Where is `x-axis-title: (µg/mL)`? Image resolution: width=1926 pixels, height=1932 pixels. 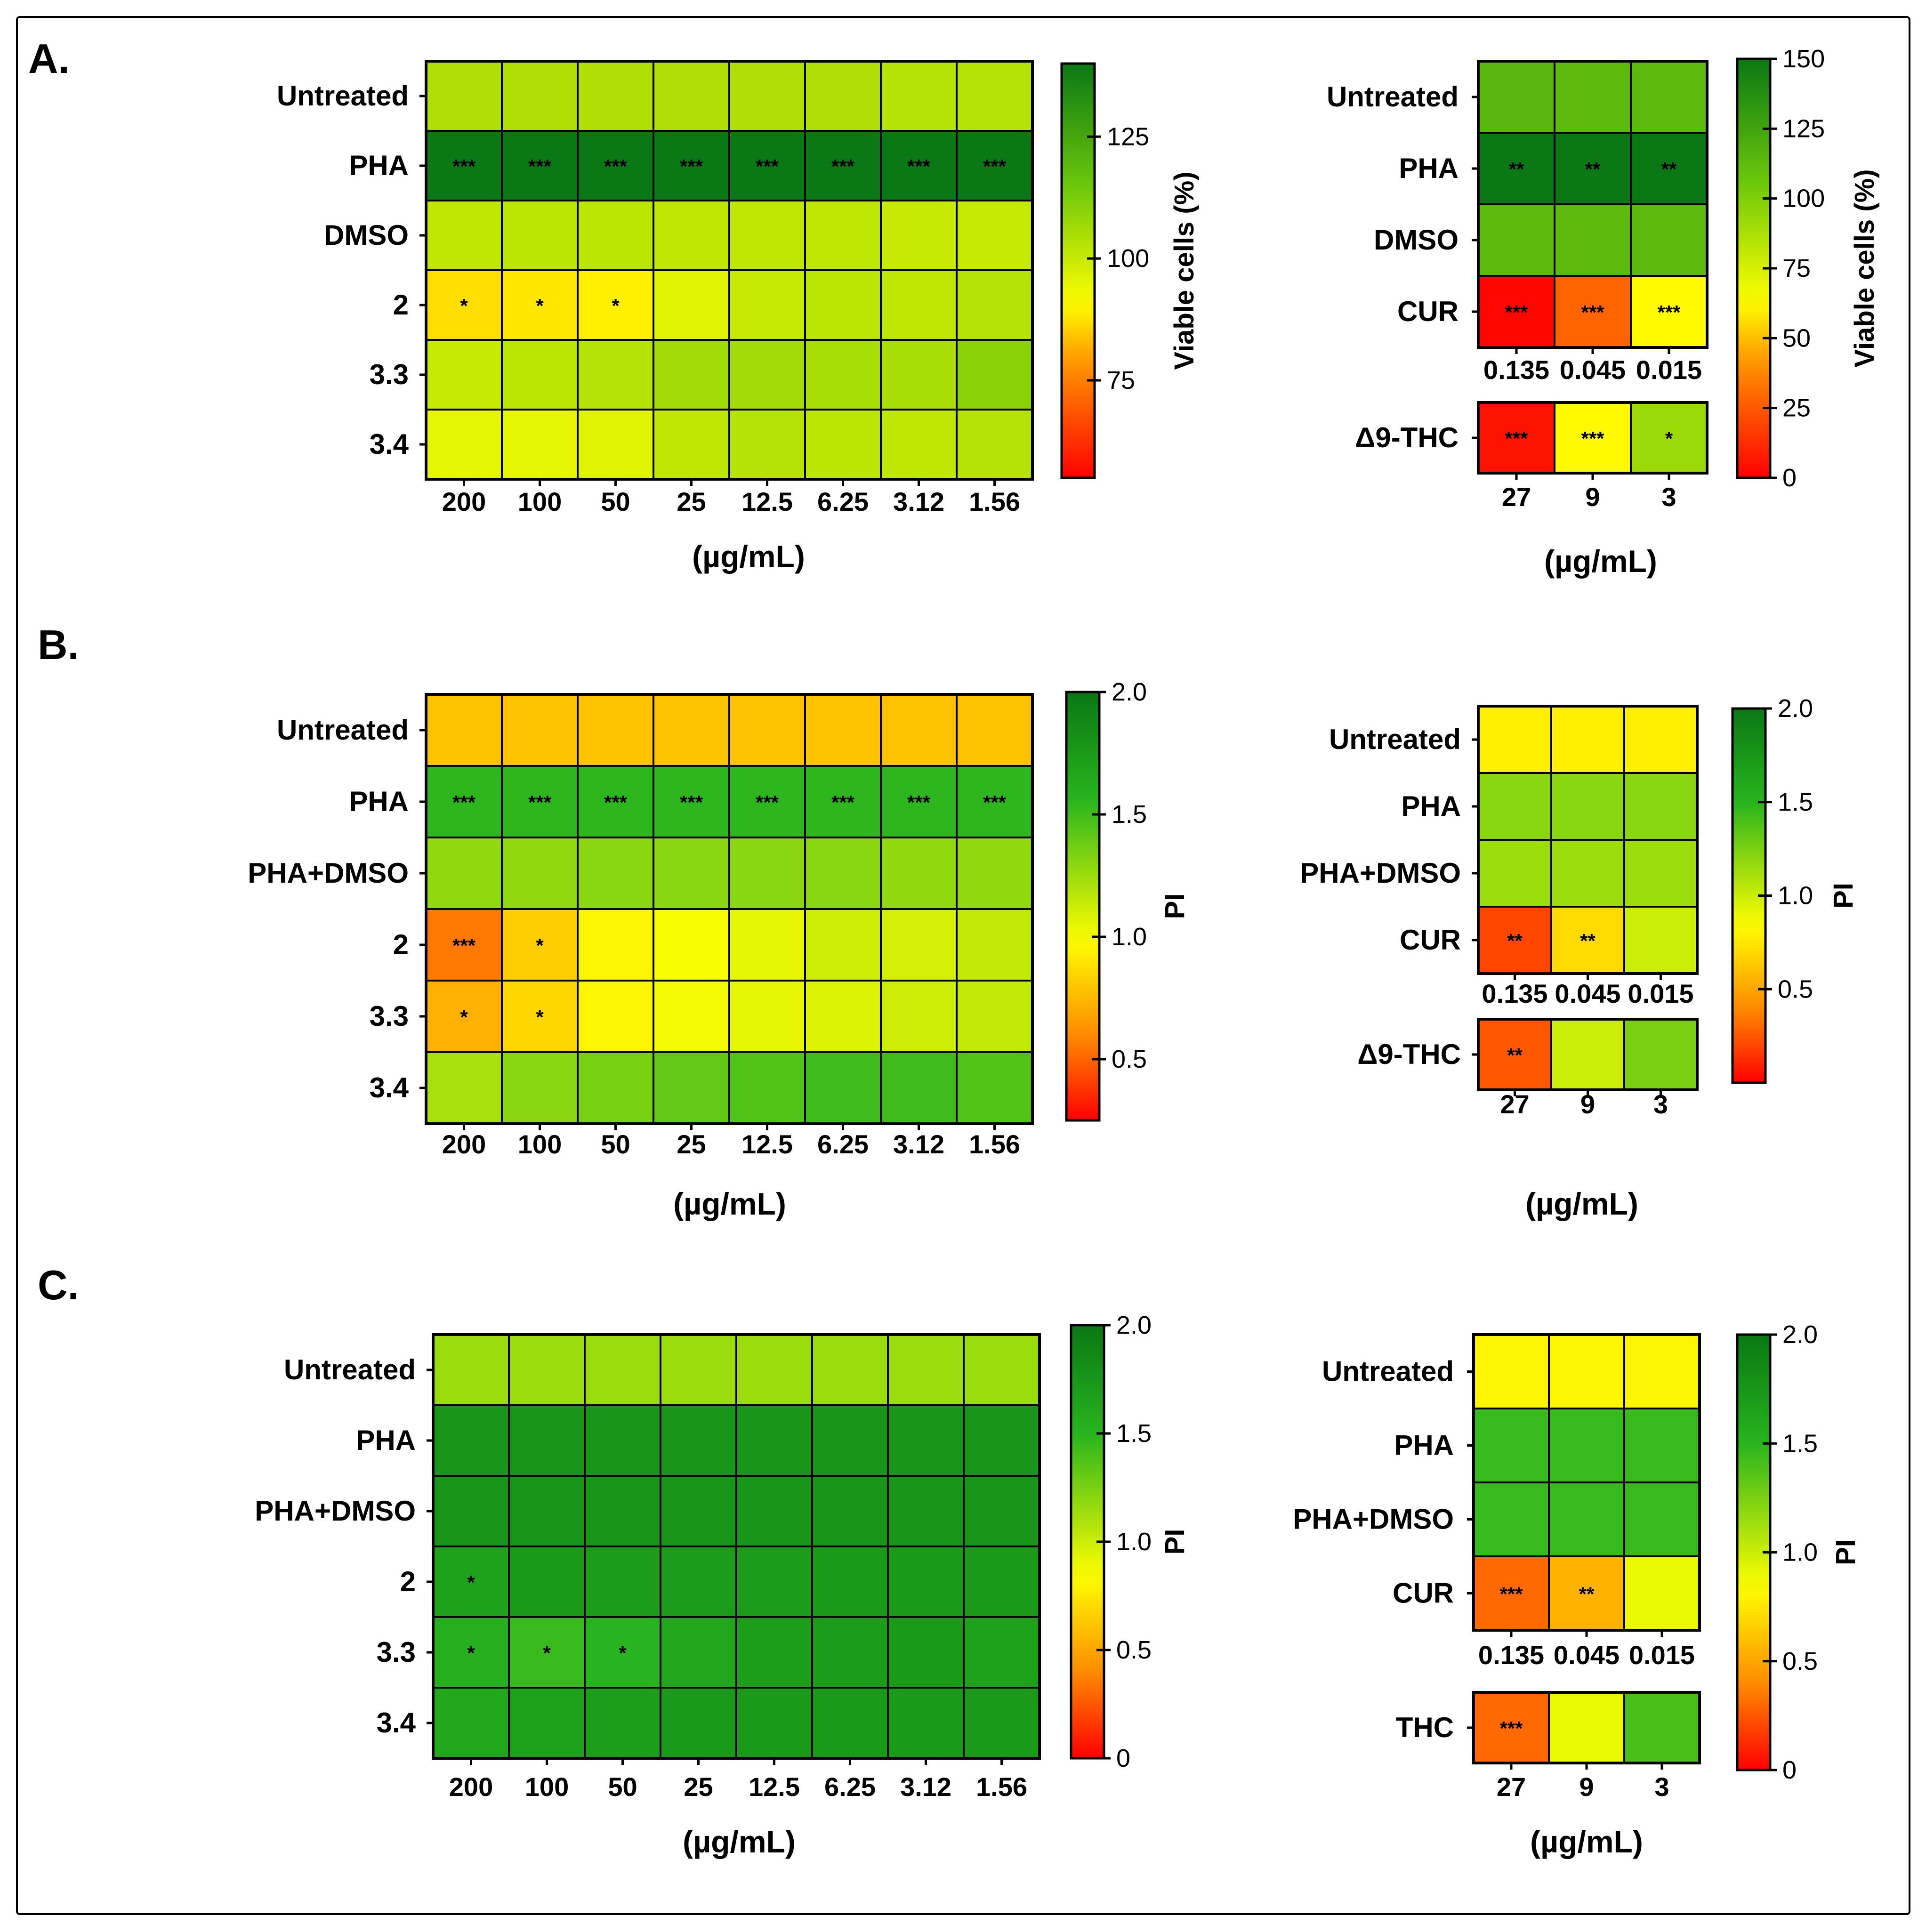 x-axis-title: (µg/mL) is located at coordinates (729, 1203).